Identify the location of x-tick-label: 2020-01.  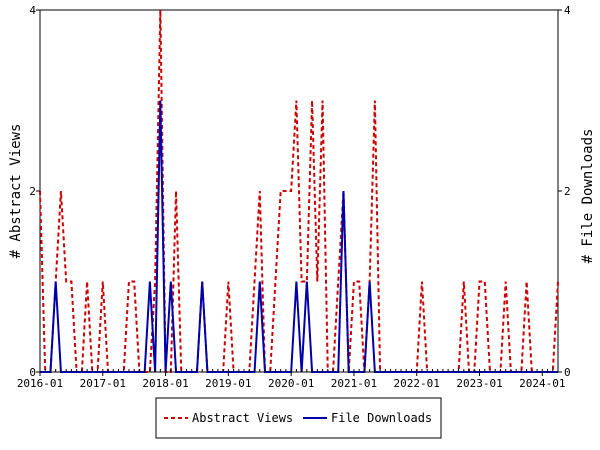
(291, 383).